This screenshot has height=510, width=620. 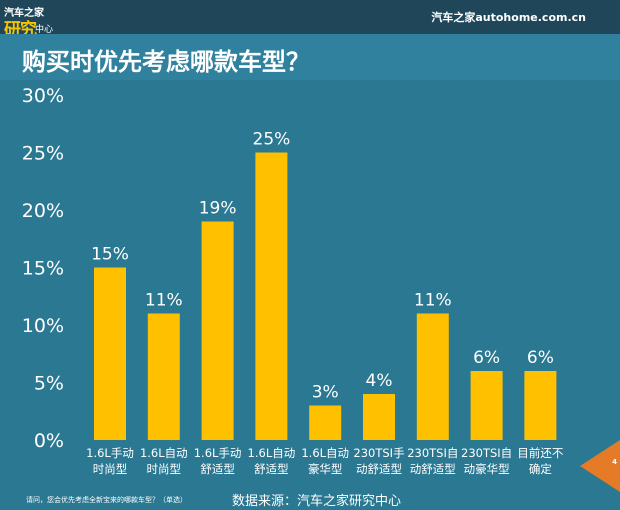 What do you see at coordinates (310, 17) in the screenshot?
I see `top-bar` at bounding box center [310, 17].